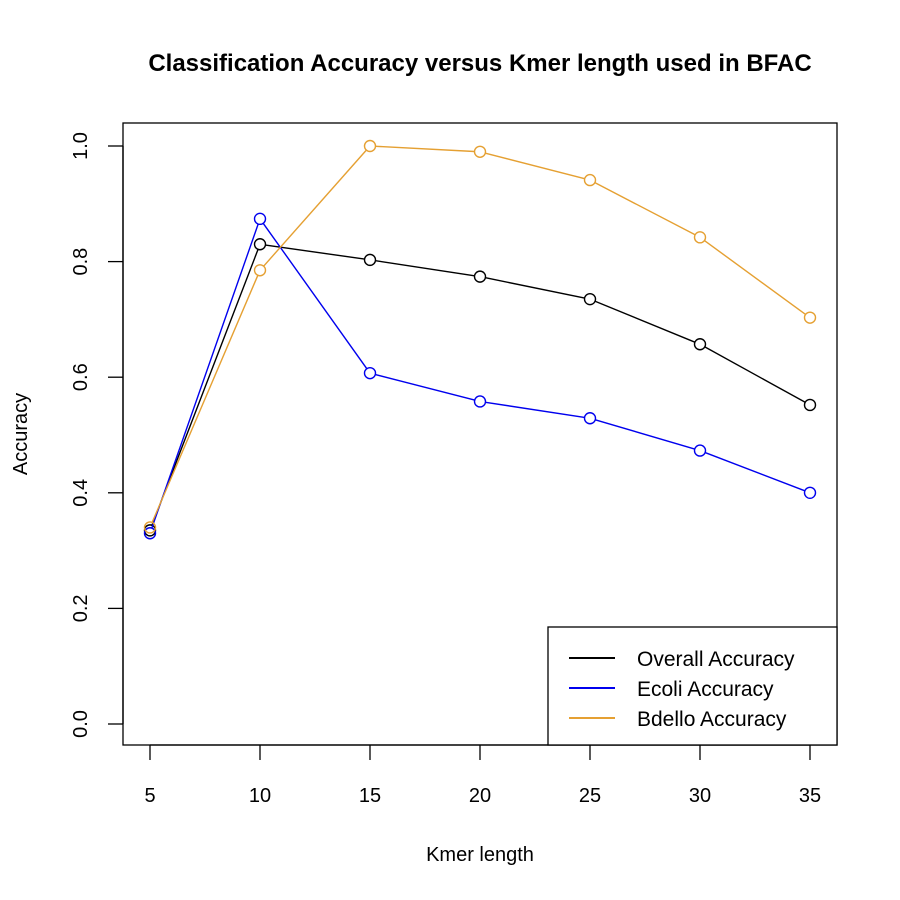 This screenshot has height=900, width=900. Describe the element at coordinates (260, 796) in the screenshot. I see `x-tick-label: 10` at that location.